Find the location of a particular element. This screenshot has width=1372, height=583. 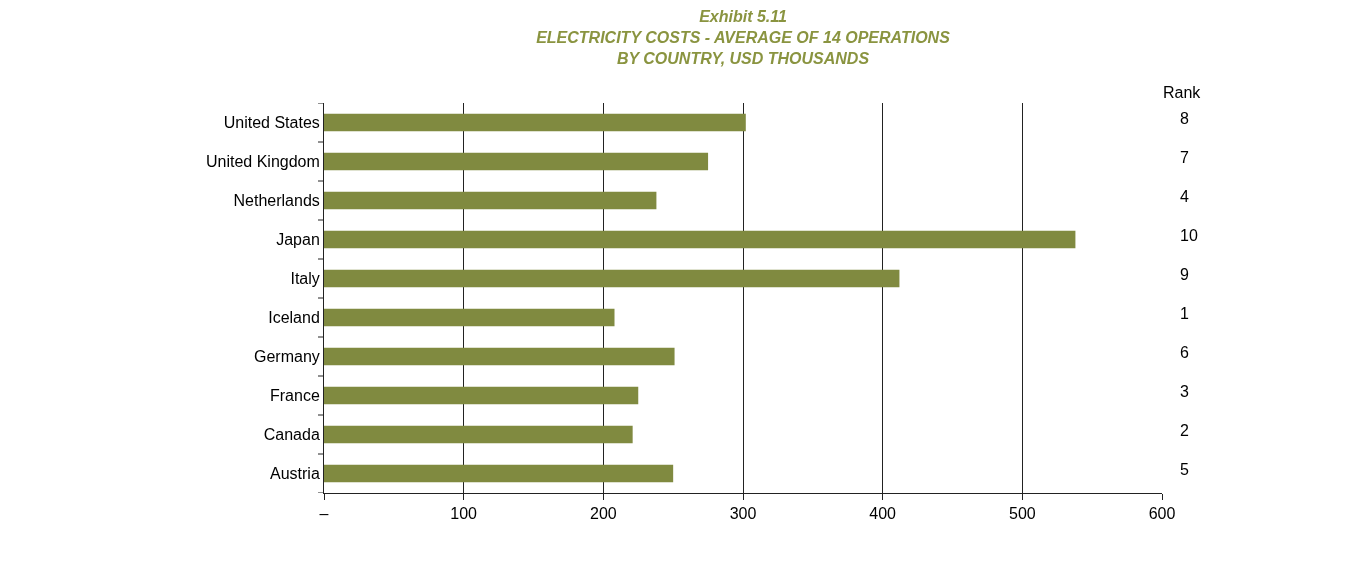

y-tick-label: Canada is located at coordinates (291, 435).